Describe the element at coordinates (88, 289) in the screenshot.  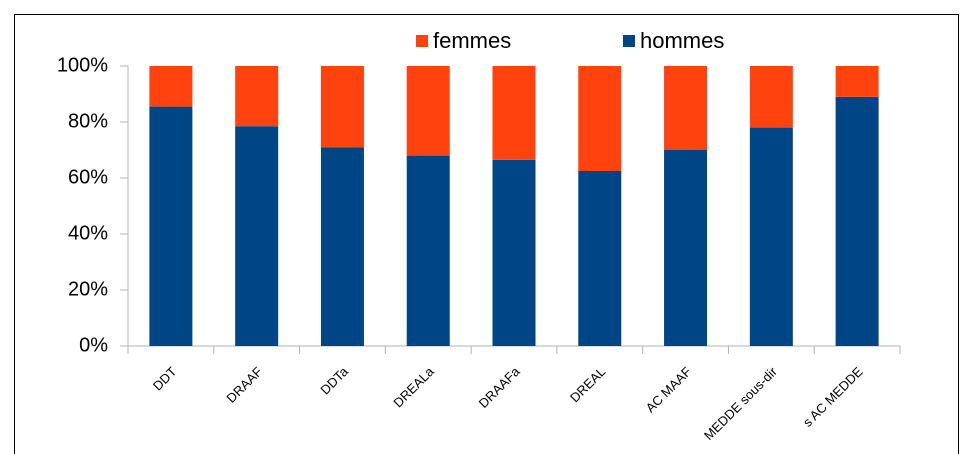
I see `y-tick-label: 20%` at that location.